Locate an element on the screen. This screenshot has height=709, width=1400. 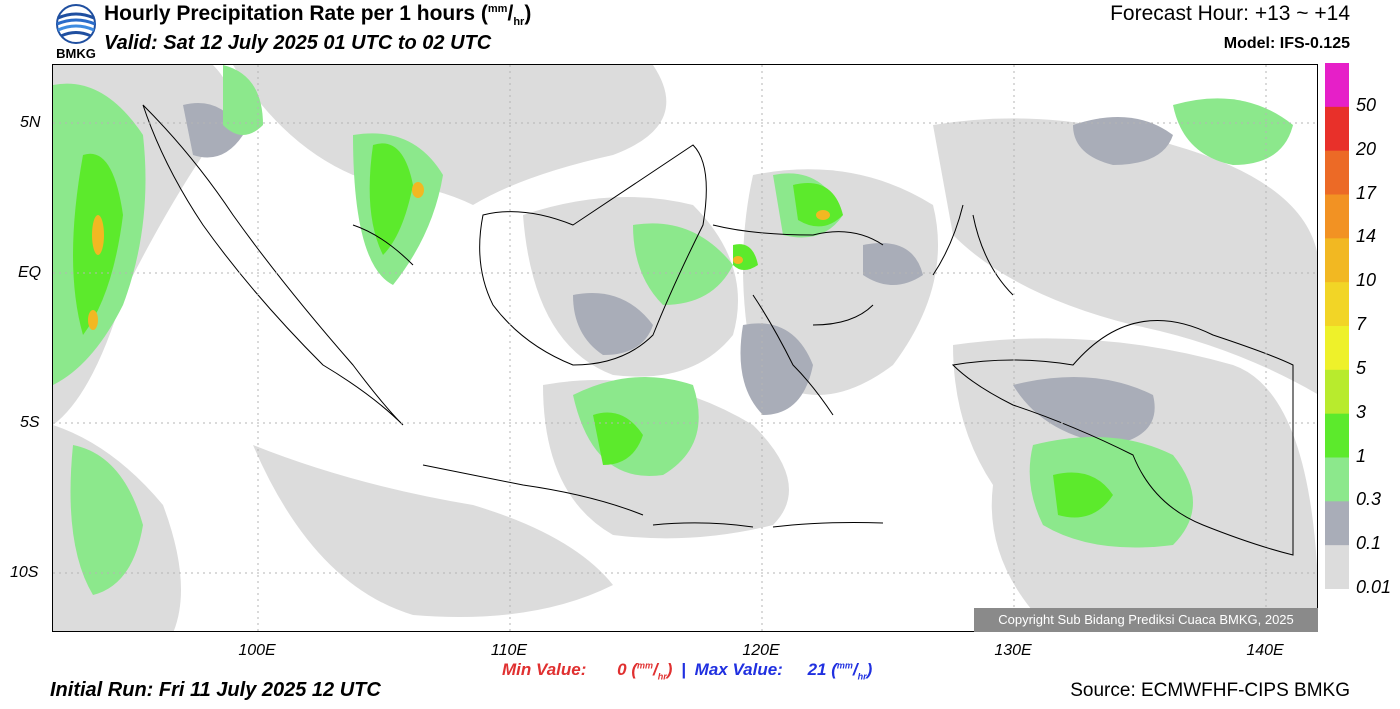
max-unit: (mm/hr) is located at coordinates (852, 671).